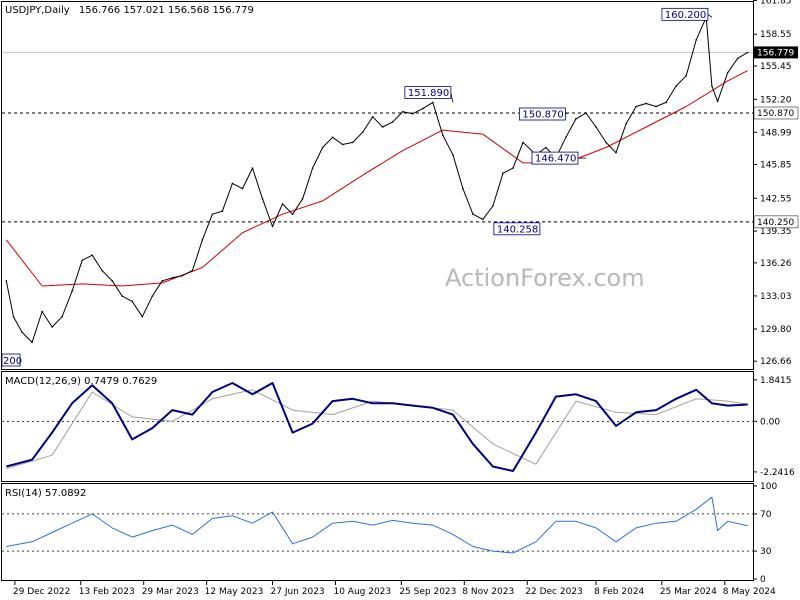 The height and width of the screenshot is (600, 800). I want to click on x-tick-label: 27 Jun 2023, so click(298, 592).